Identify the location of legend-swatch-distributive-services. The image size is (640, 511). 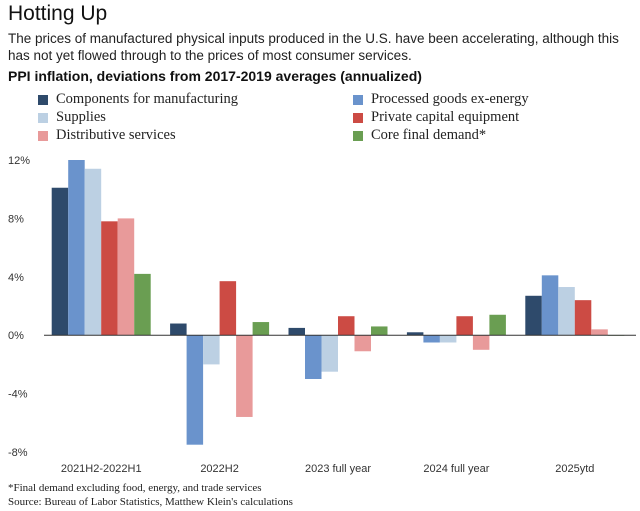
(43, 135).